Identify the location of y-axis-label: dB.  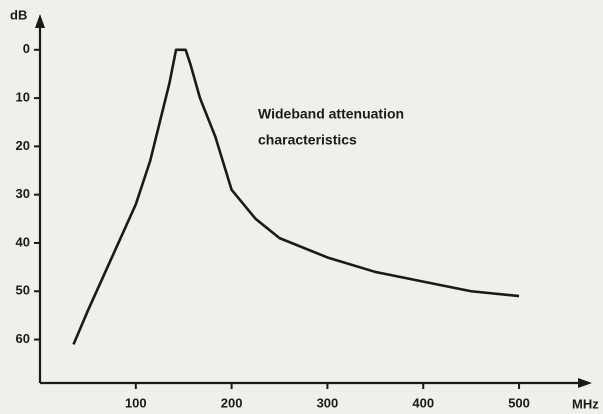
(18, 14).